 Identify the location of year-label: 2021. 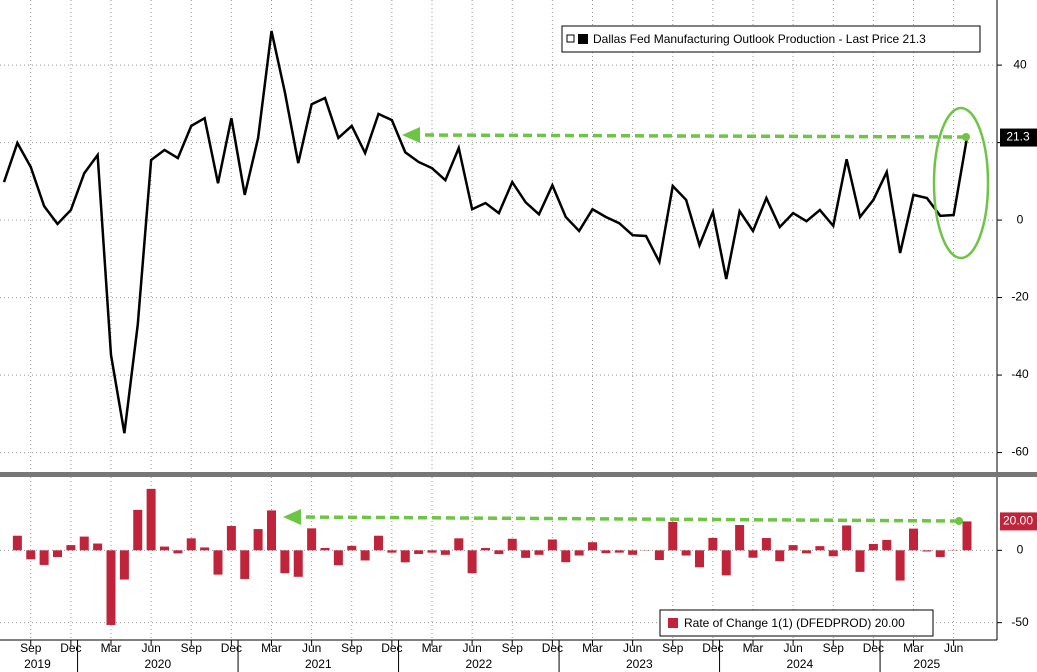
(318, 664).